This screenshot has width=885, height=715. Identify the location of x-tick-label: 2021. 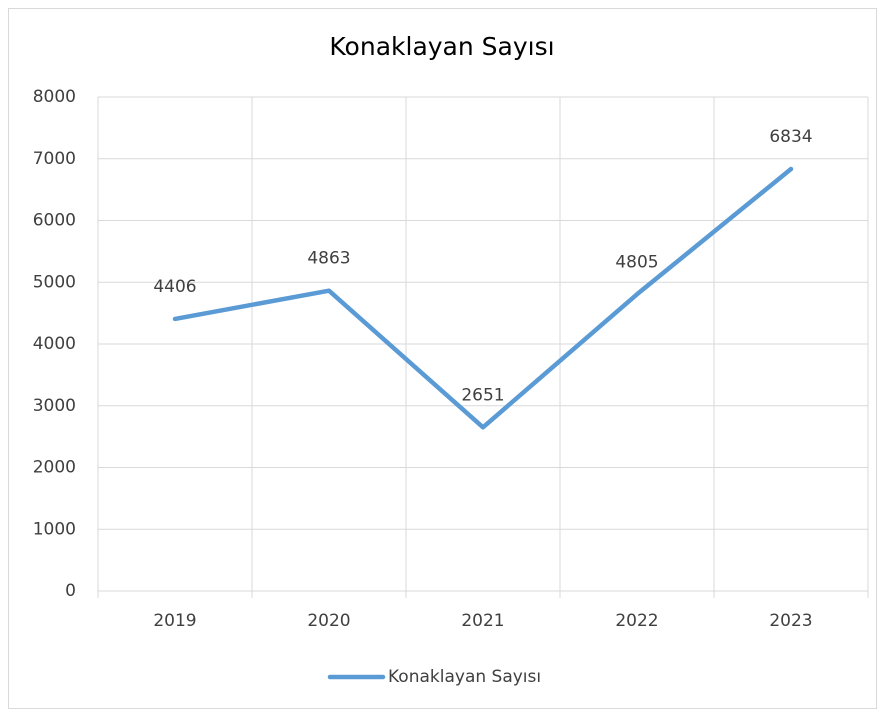
(482, 621).